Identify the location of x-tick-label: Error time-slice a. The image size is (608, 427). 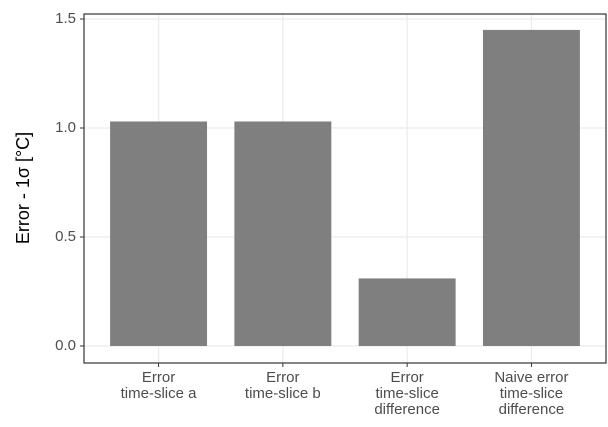
(158, 385).